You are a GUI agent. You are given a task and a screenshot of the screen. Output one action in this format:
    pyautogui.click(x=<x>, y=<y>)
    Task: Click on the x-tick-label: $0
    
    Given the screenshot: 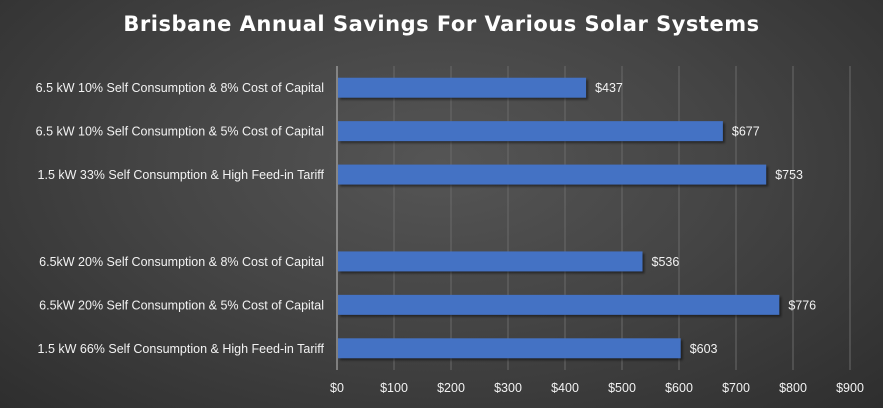 What is the action you would take?
    pyautogui.click(x=337, y=388)
    